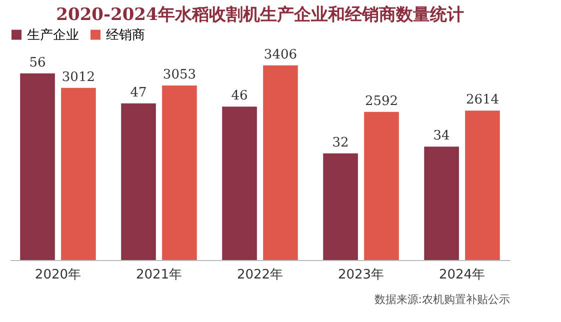 The width and height of the screenshot is (561, 322). I want to click on data-label: 34, so click(441, 136).